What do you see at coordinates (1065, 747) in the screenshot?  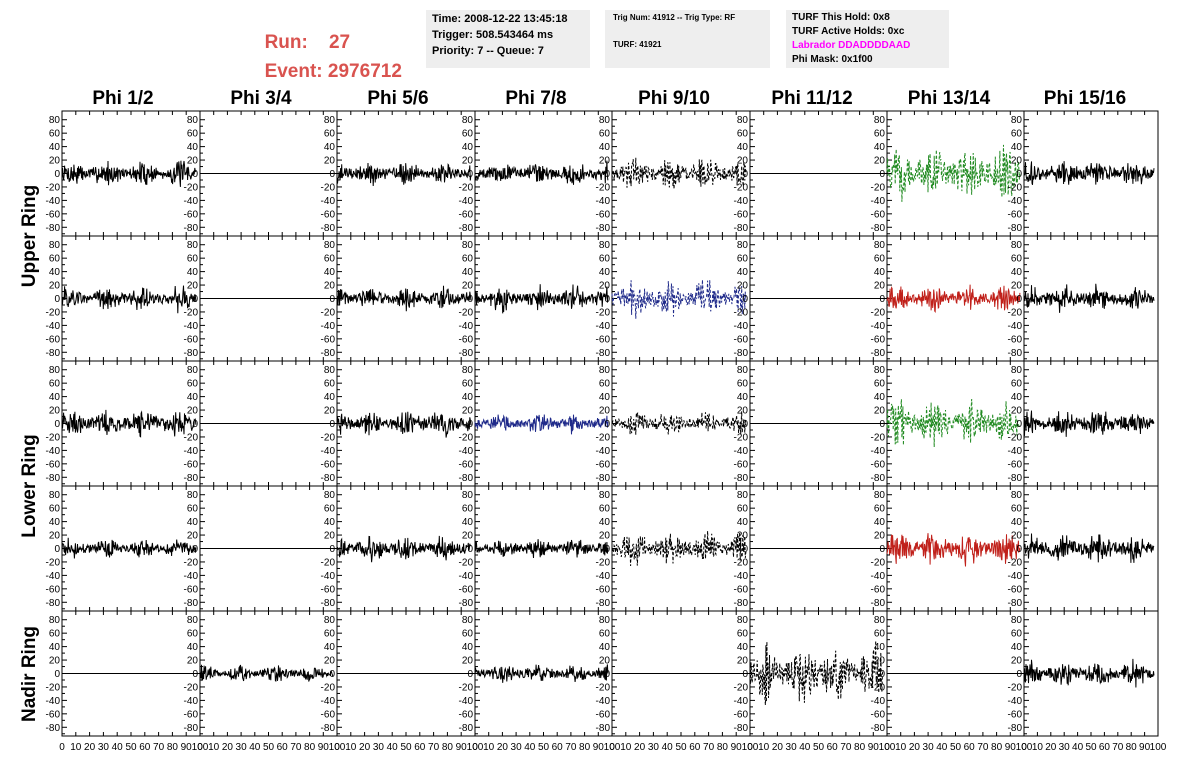 I see `x-tick-label: 30` at bounding box center [1065, 747].